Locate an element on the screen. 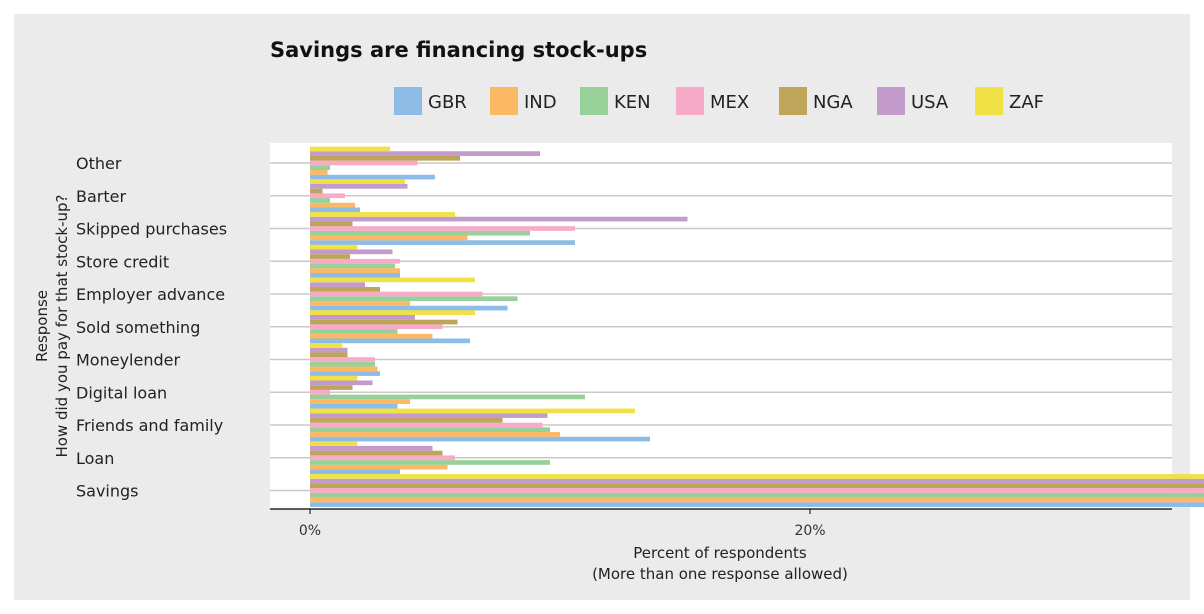 This screenshot has height=614, width=1204. category-label: Other is located at coordinates (99, 163).